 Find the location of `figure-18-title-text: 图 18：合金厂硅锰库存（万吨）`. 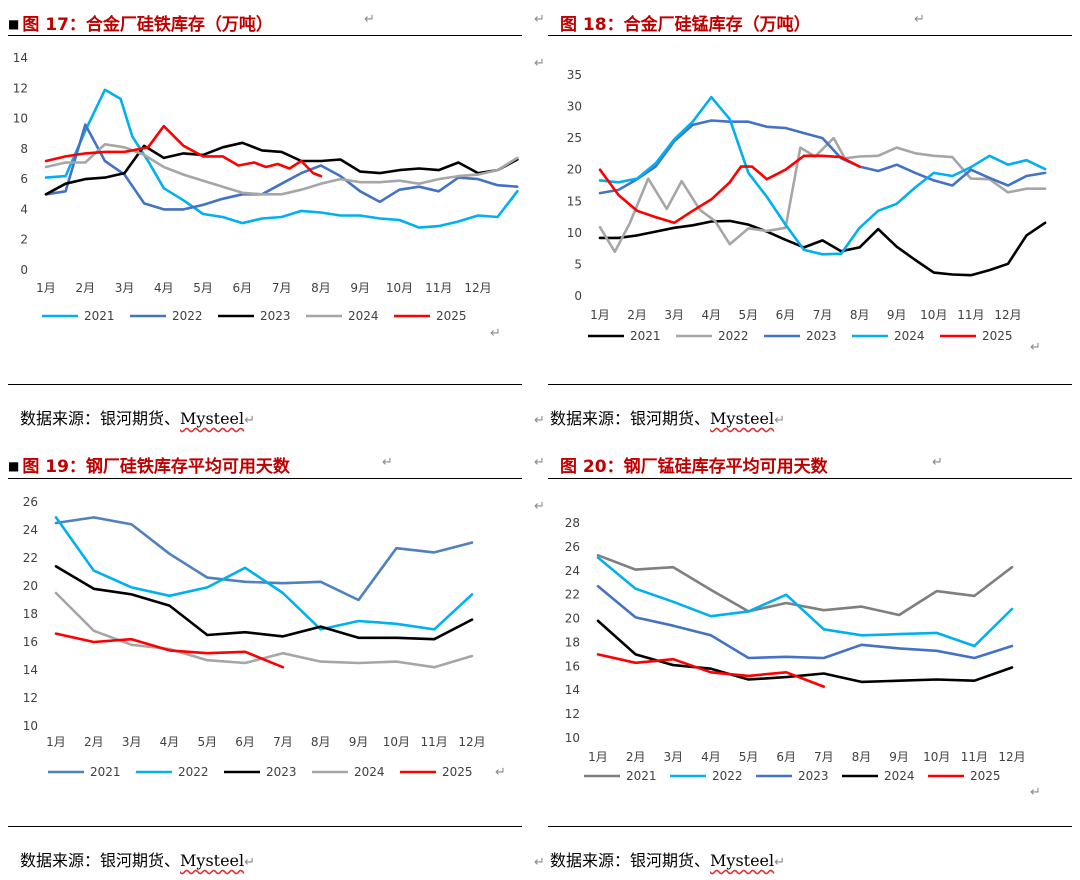

figure-18-title-text: 图 18：合金厂硅锰库存（万吨） is located at coordinates (685, 25).